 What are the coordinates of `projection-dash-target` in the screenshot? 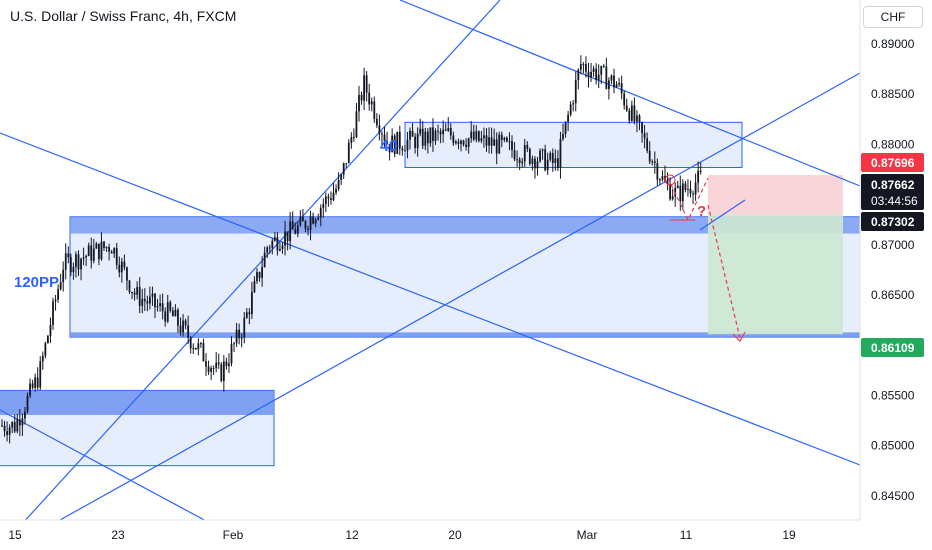 It's located at (724, 271).